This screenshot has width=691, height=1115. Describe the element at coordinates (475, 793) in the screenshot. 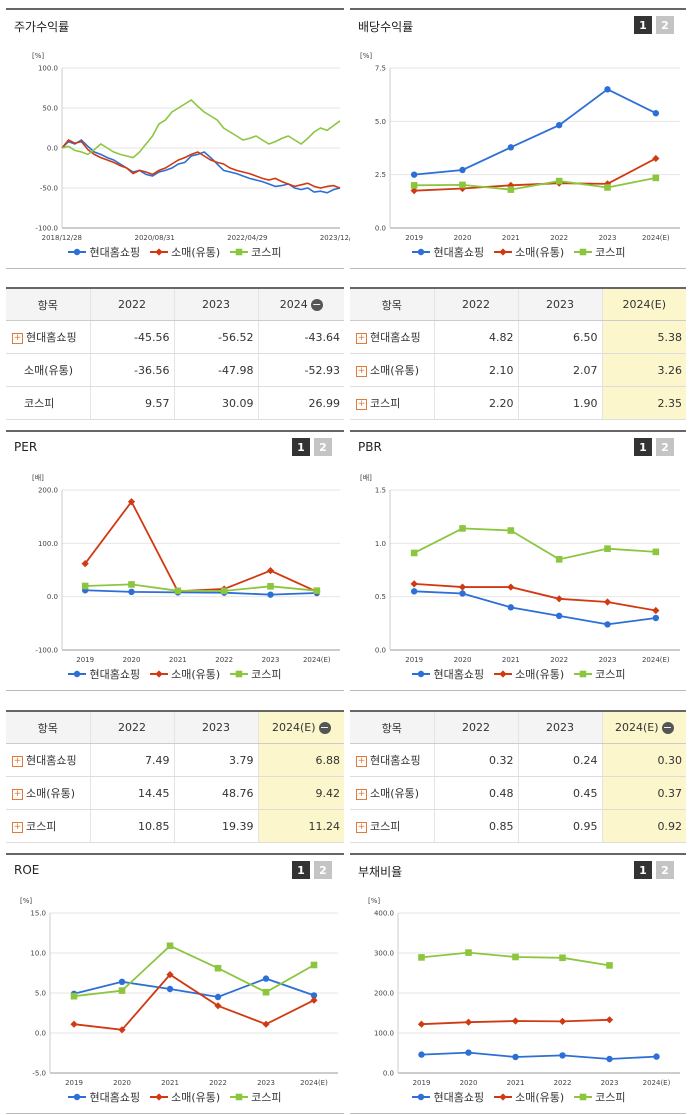

I see `cell: 0.48` at that location.